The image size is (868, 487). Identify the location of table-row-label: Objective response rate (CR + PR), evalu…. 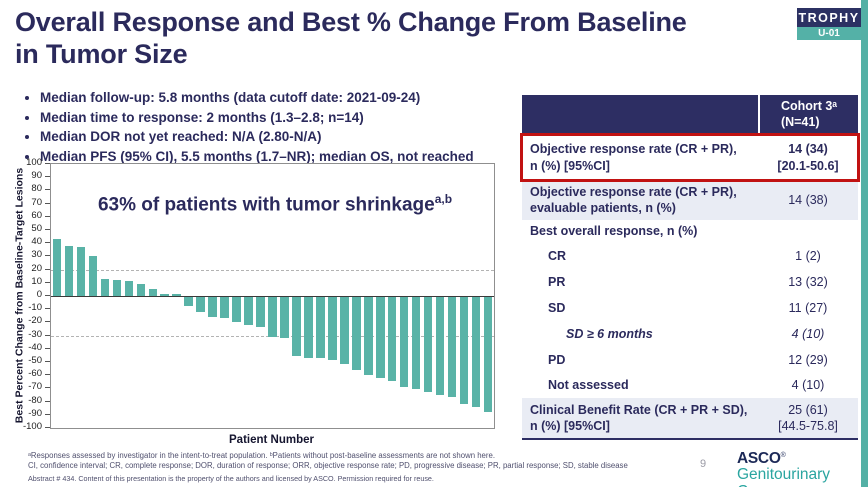
(633, 199).